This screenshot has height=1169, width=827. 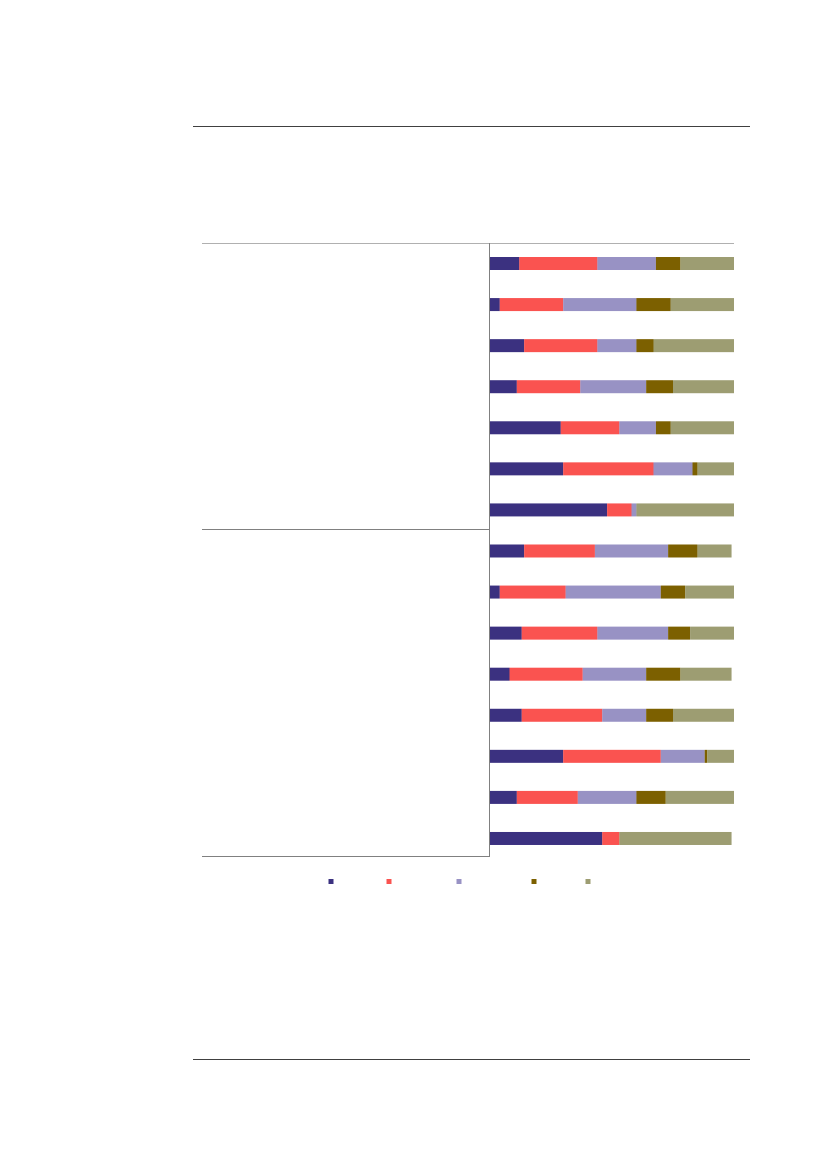 I want to click on top-rule, so click(x=471, y=126).